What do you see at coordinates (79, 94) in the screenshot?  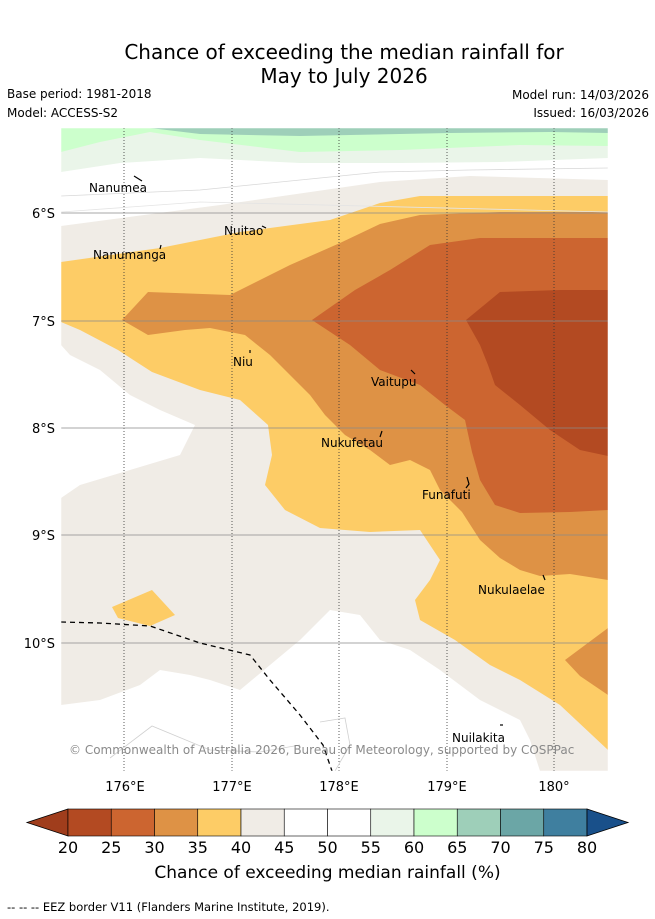 I see `base-period: Base period: 1981-2018` at bounding box center [79, 94].